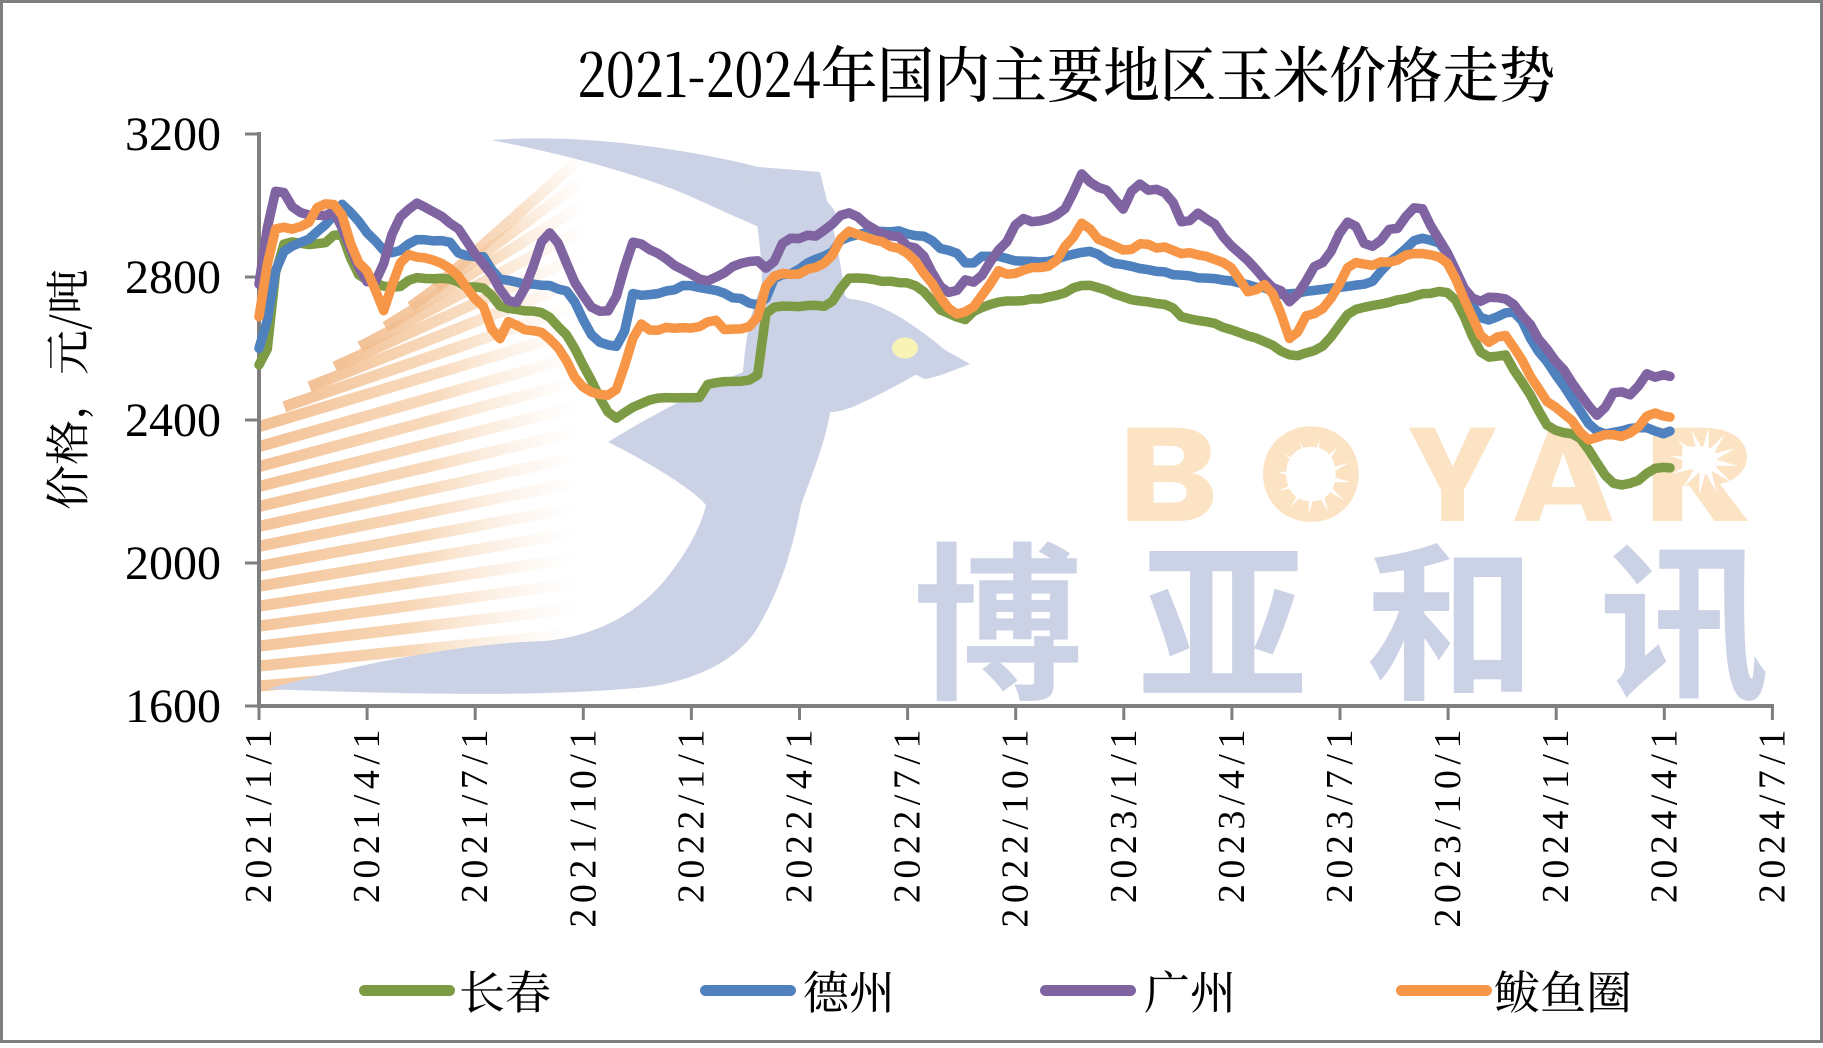 The image size is (1823, 1048). Describe the element at coordinates (173, 420) in the screenshot. I see `svg-text: 2400` at that location.